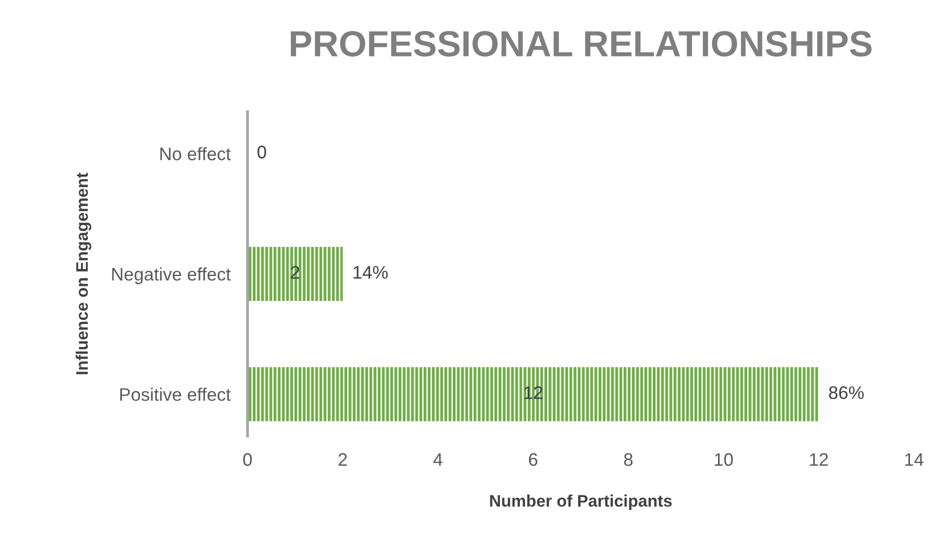 The height and width of the screenshot is (559, 952). I want to click on x-tick-label: 4, so click(437, 459).